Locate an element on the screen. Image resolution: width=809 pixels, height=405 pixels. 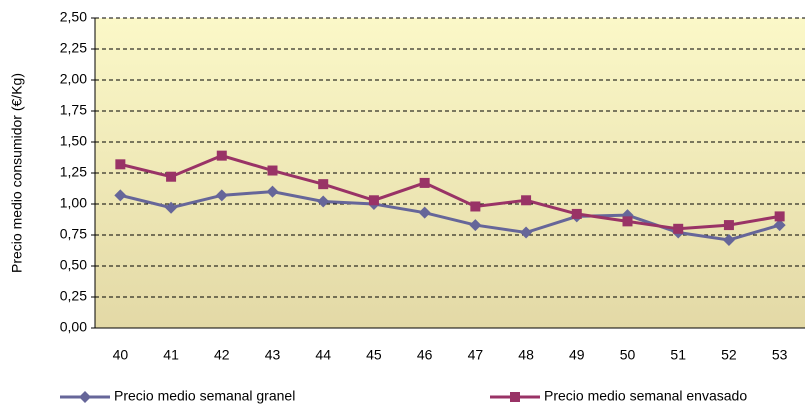
y-axis-label: Precio medio consumidor (€/Kg) is located at coordinates (17, 173).